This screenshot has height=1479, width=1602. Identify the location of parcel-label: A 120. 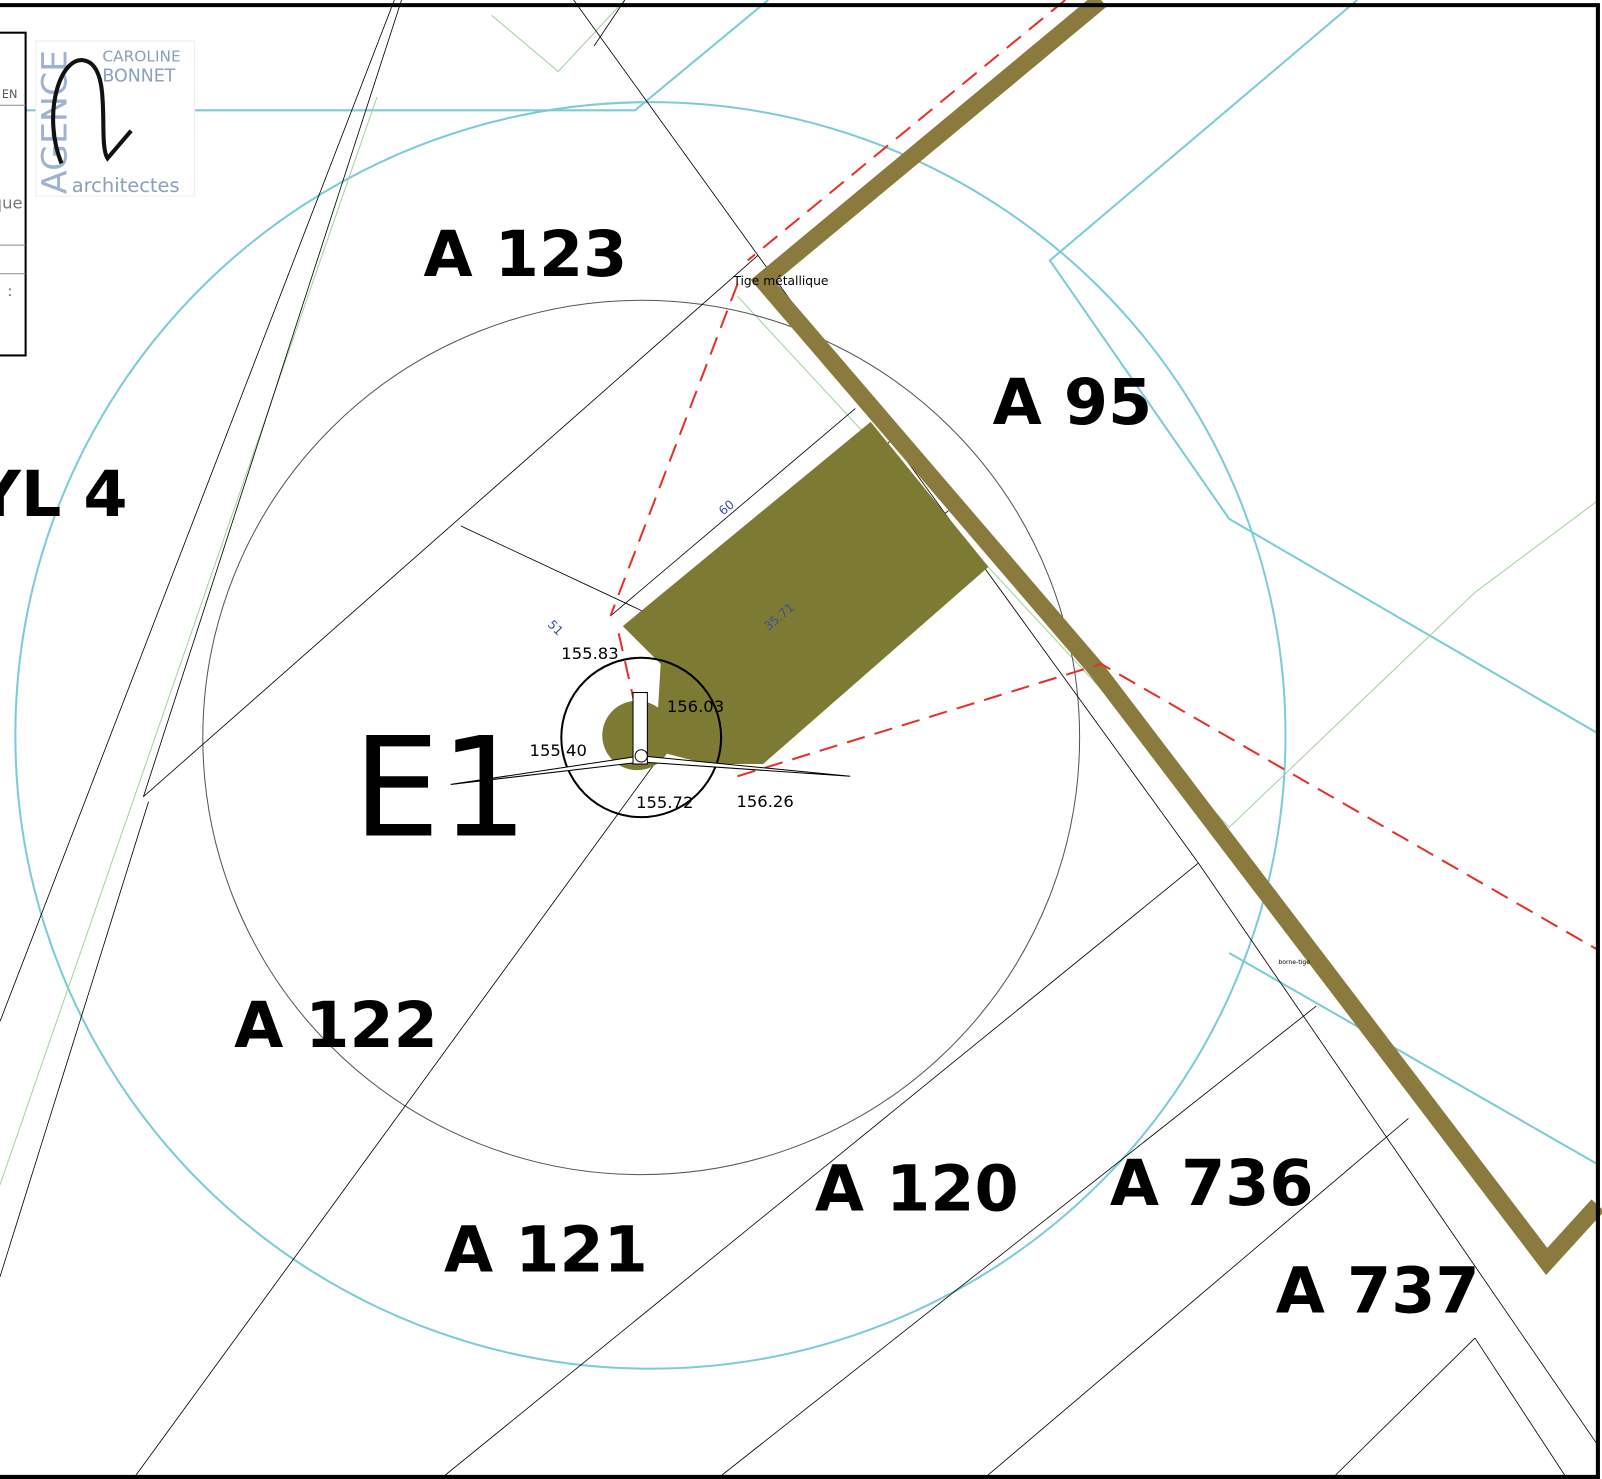
(917, 1188).